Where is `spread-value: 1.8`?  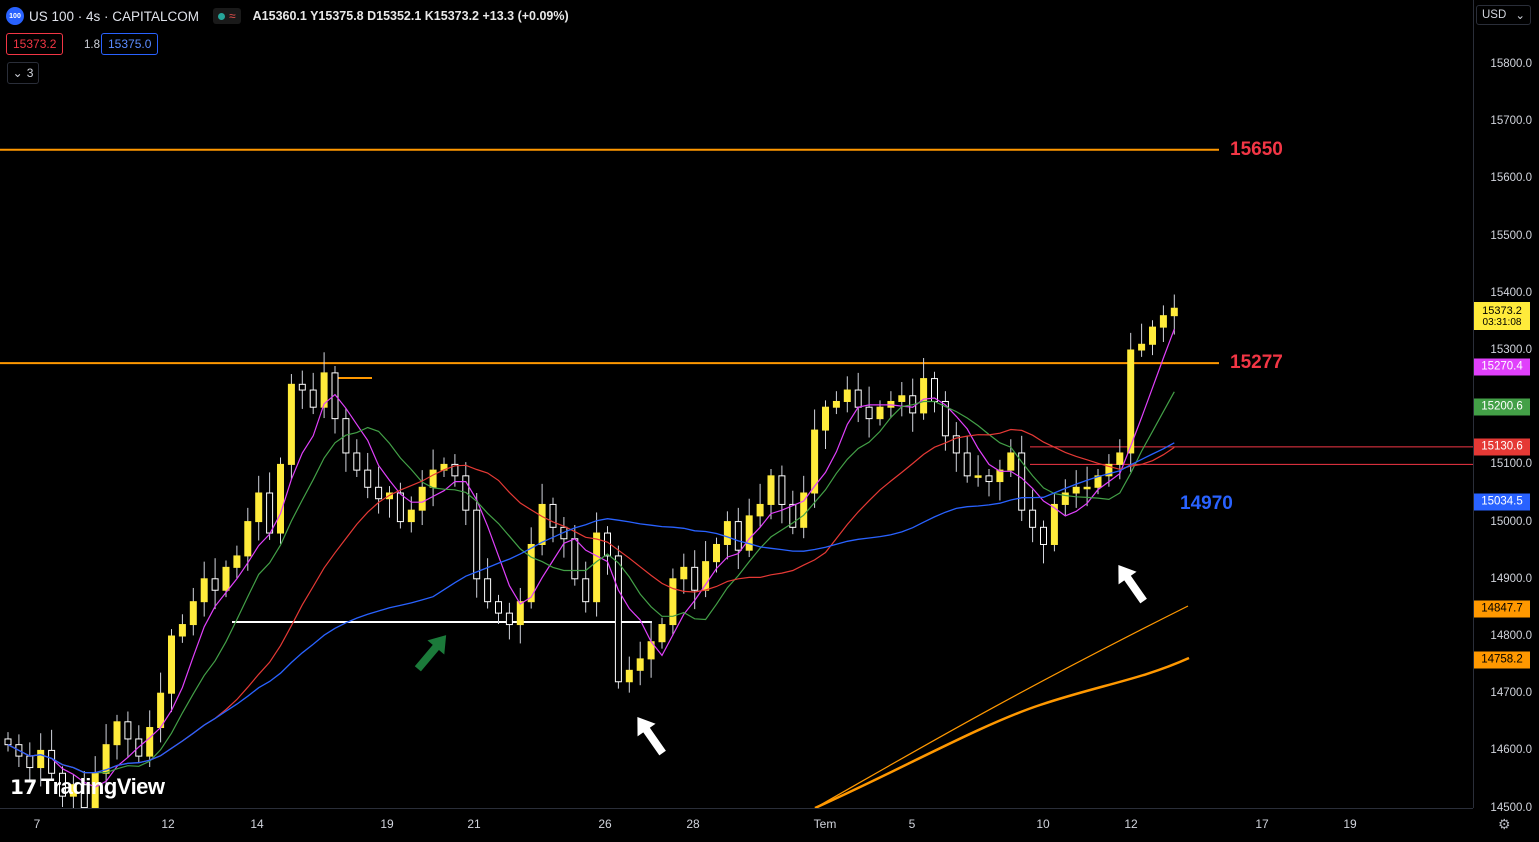
spread-value: 1.8 is located at coordinates (92, 45).